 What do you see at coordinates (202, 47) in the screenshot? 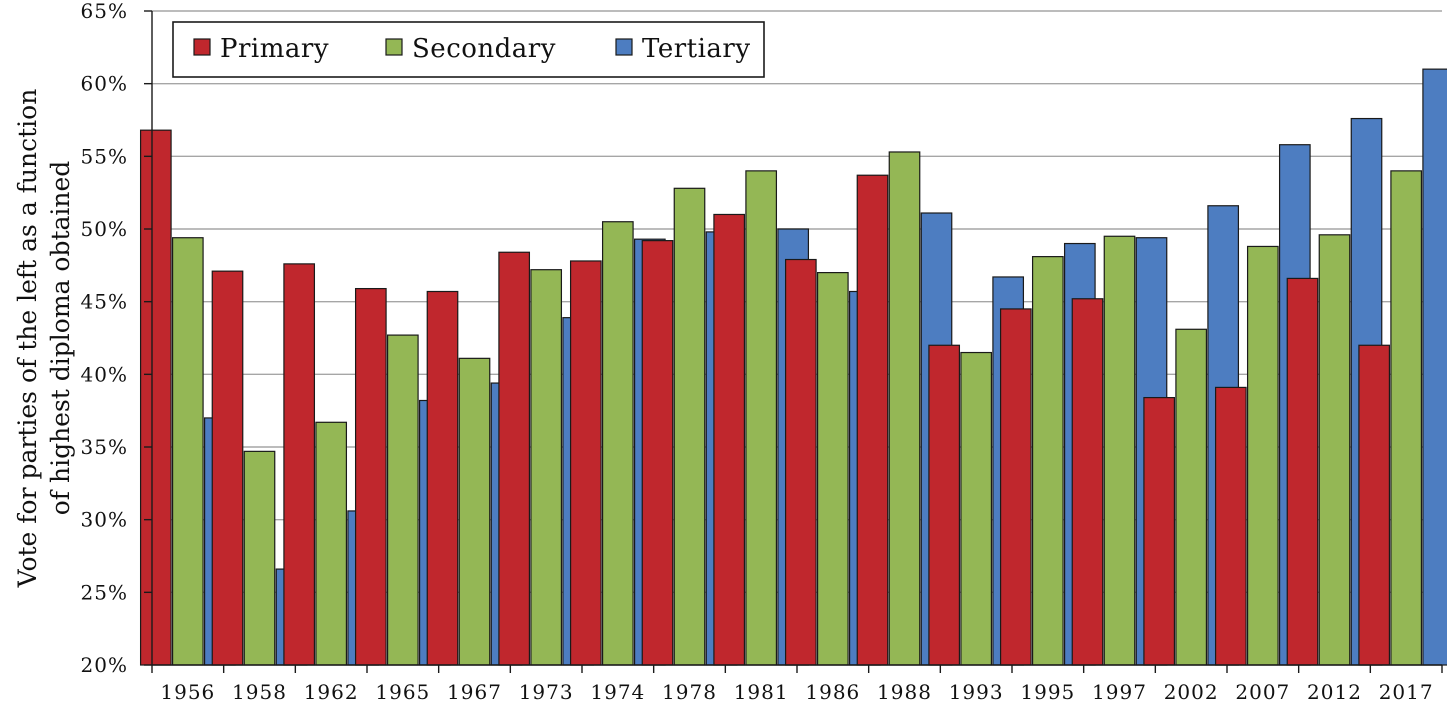
I see `legend-swatch-primary` at bounding box center [202, 47].